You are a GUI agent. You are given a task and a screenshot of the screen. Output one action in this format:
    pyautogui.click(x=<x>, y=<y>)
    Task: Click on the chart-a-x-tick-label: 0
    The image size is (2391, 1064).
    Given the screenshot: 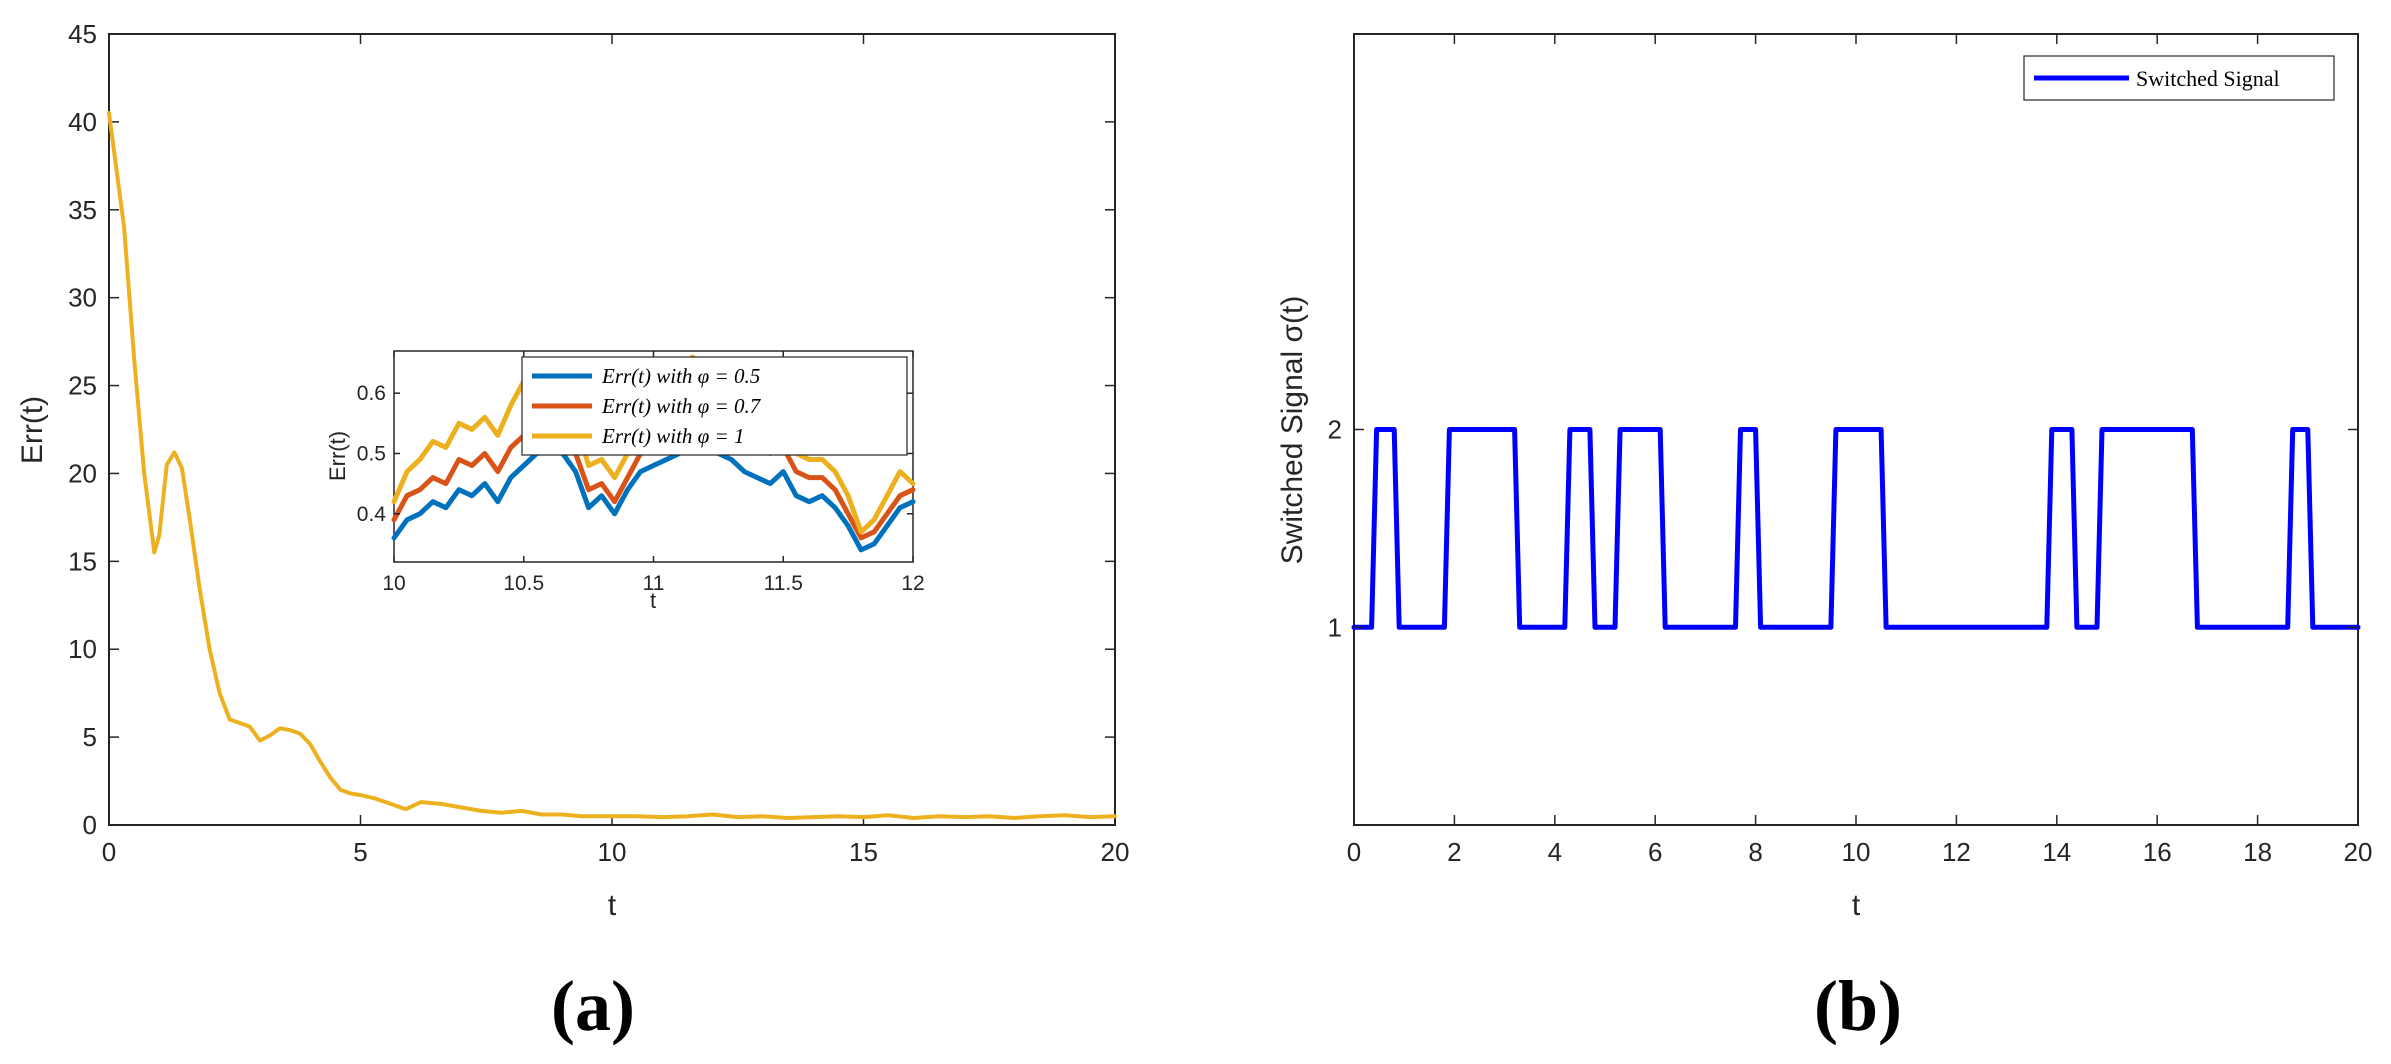 What is the action you would take?
    pyautogui.click(x=109, y=852)
    